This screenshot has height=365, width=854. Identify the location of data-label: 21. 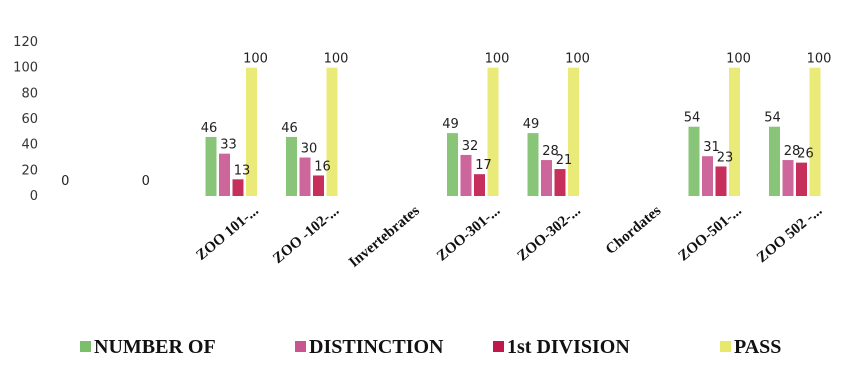
(564, 160).